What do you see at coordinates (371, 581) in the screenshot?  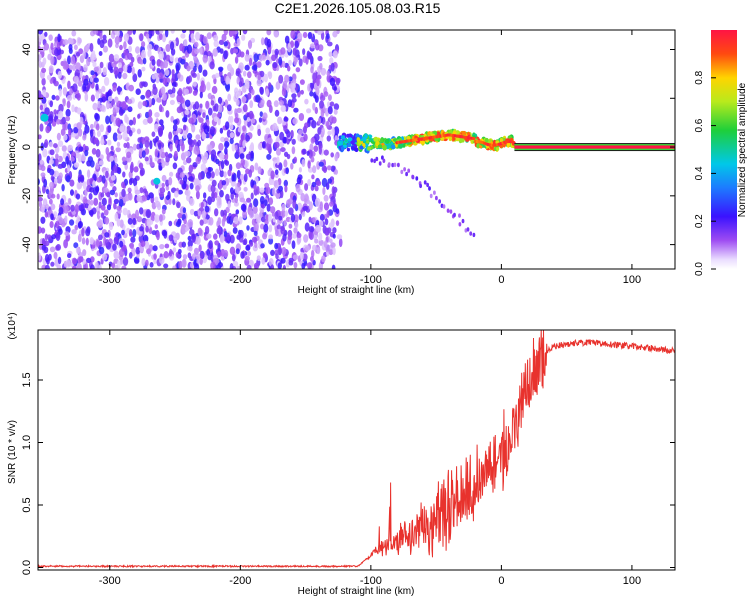 I see `x-tick-label: -100` at bounding box center [371, 581].